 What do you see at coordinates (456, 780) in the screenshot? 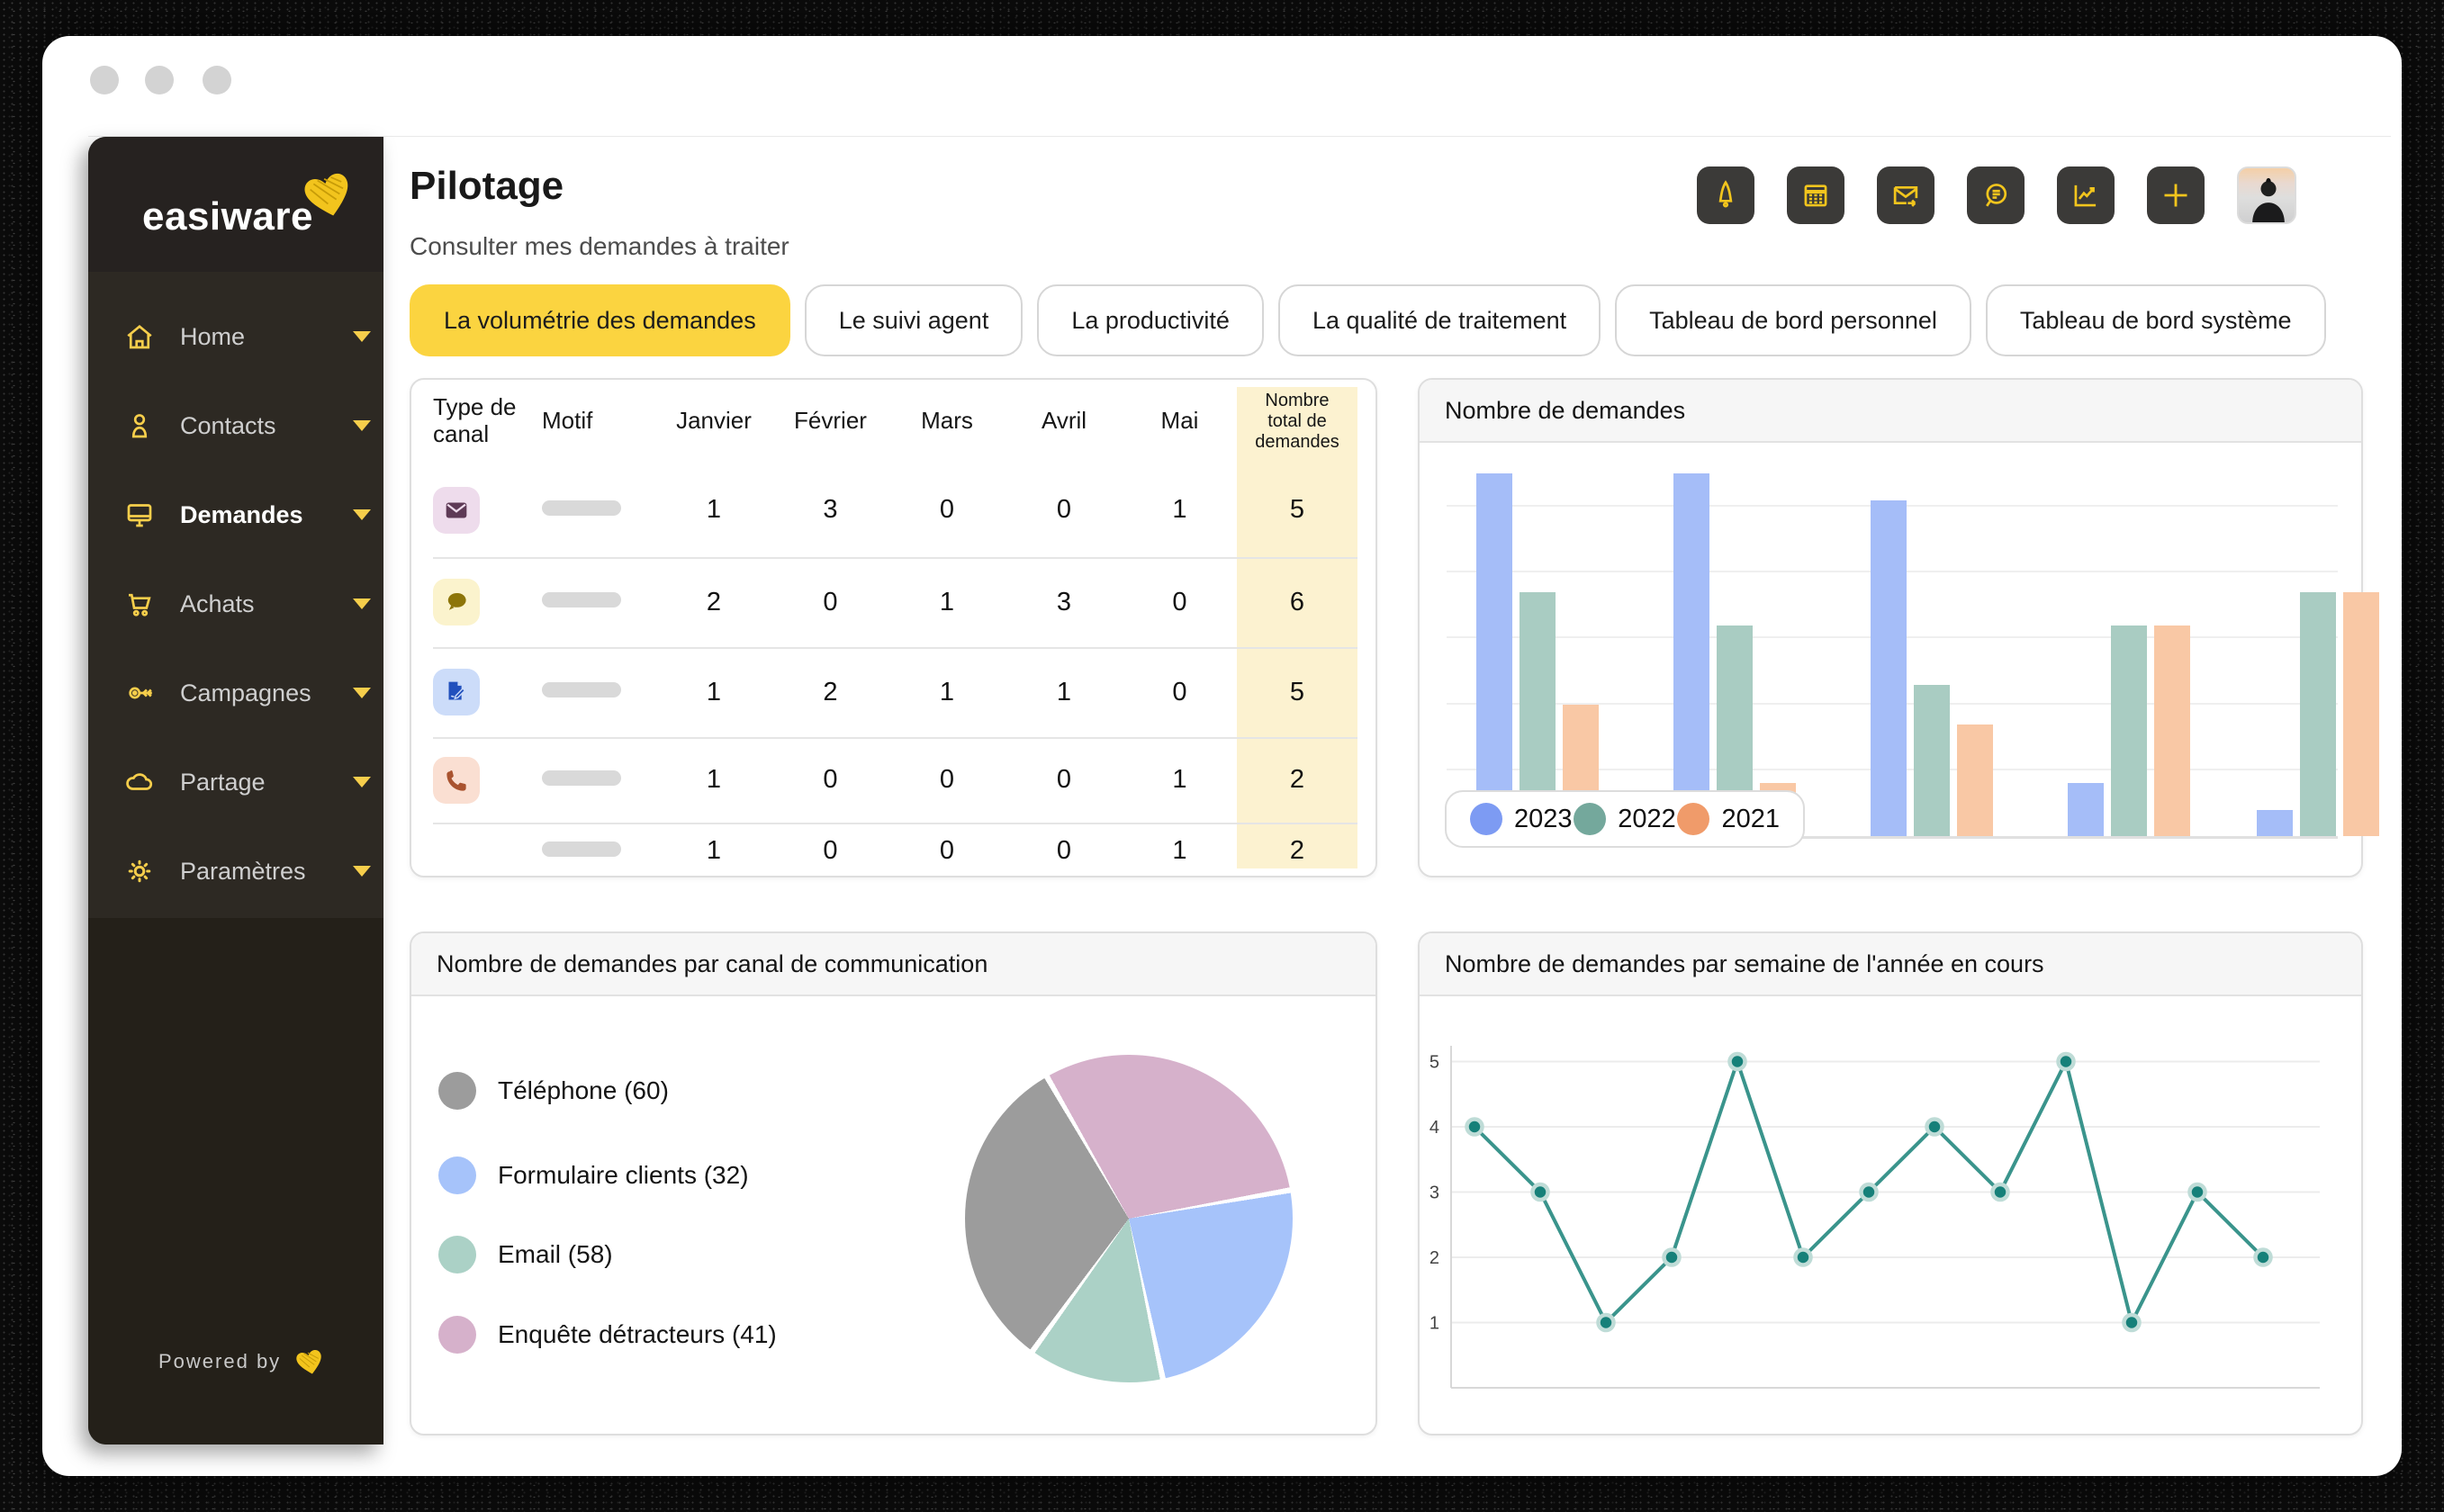
I see `phone-channel-icon` at bounding box center [456, 780].